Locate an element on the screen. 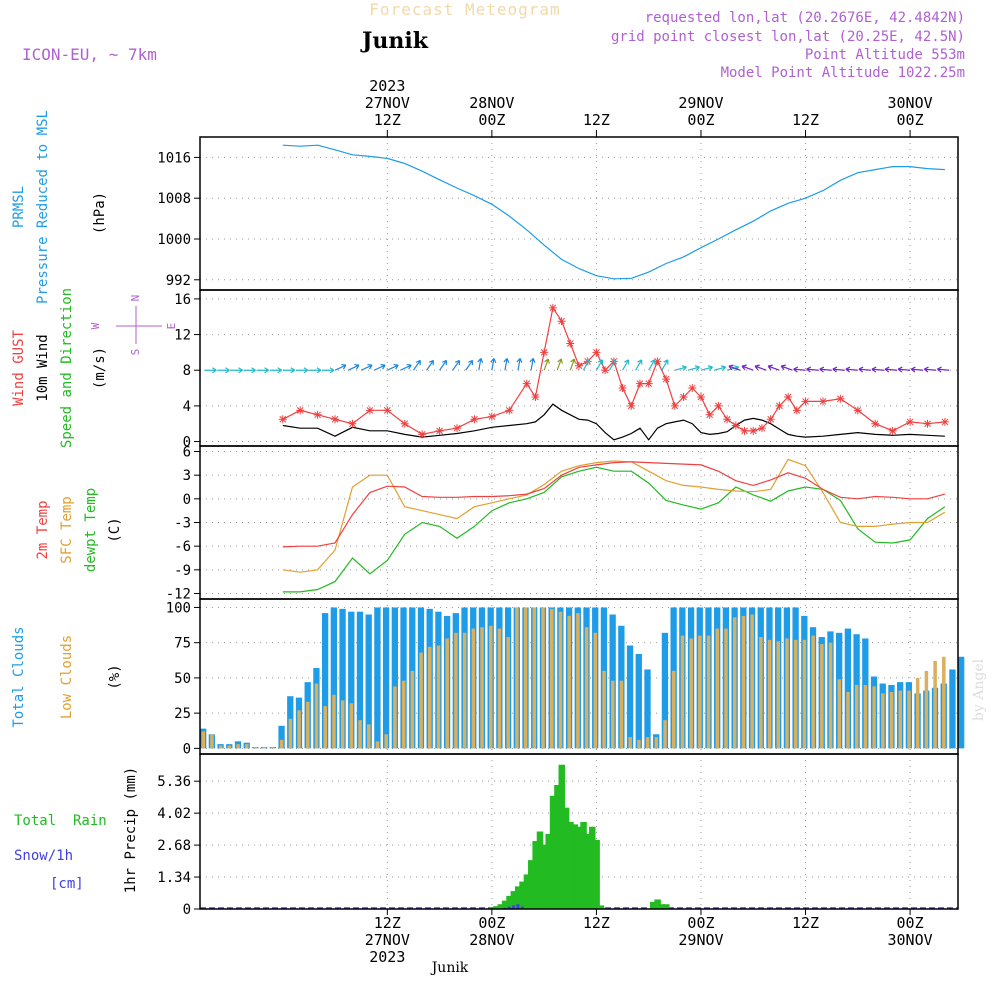 This screenshot has width=1000, height=1000. time-label-top: 00Z is located at coordinates (491, 120).